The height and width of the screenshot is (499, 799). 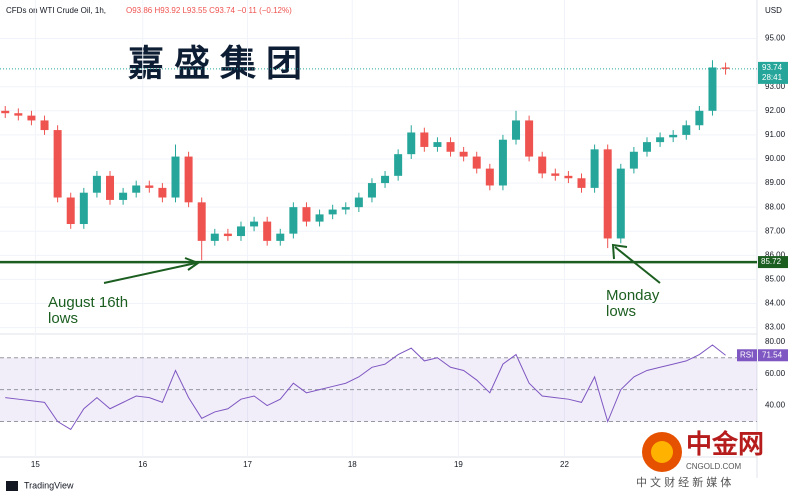 What do you see at coordinates (352, 464) in the screenshot?
I see `x-tick-label: 18` at bounding box center [352, 464].